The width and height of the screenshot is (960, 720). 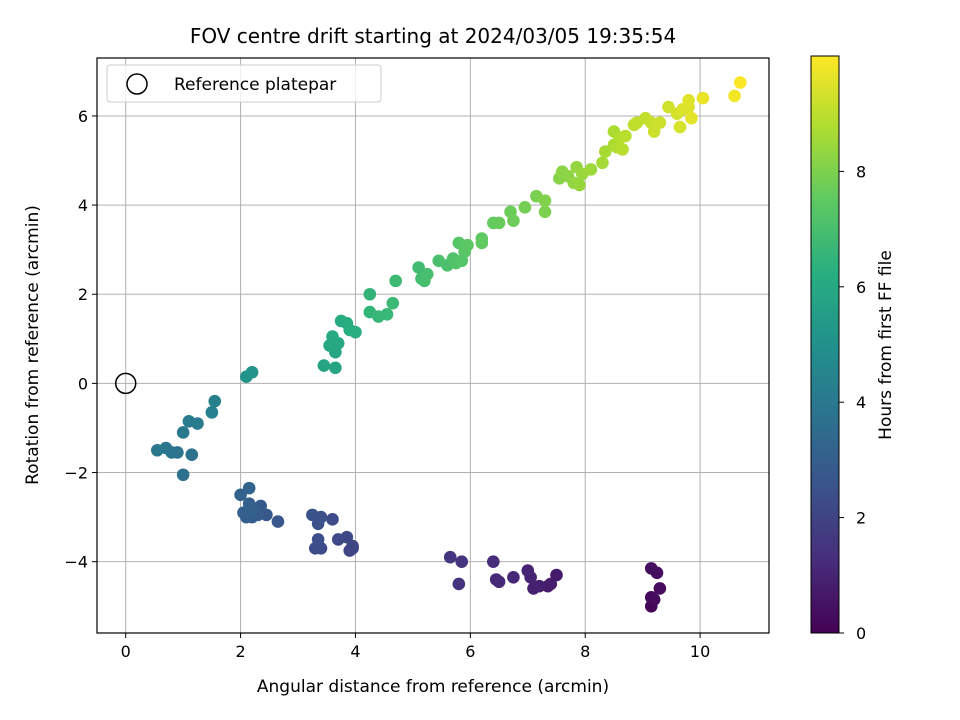 I want to click on legend-marker, so click(x=137, y=84).